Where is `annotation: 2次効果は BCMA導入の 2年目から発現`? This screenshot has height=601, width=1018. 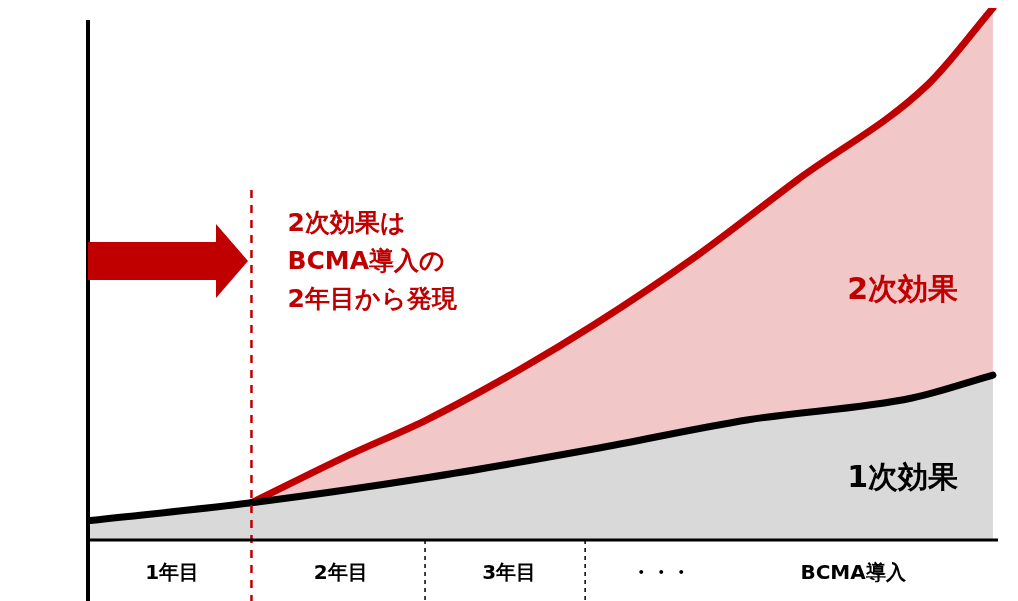 annotation: 2次効果は BCMA導入の 2年目から発現 is located at coordinates (372, 260).